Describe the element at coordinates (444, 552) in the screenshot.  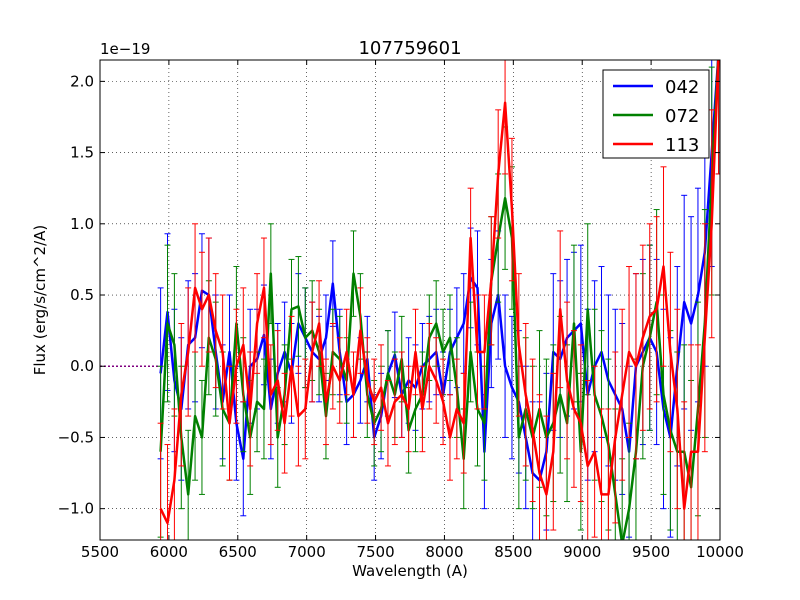
I see `x-tick-label: 8000` at that location.